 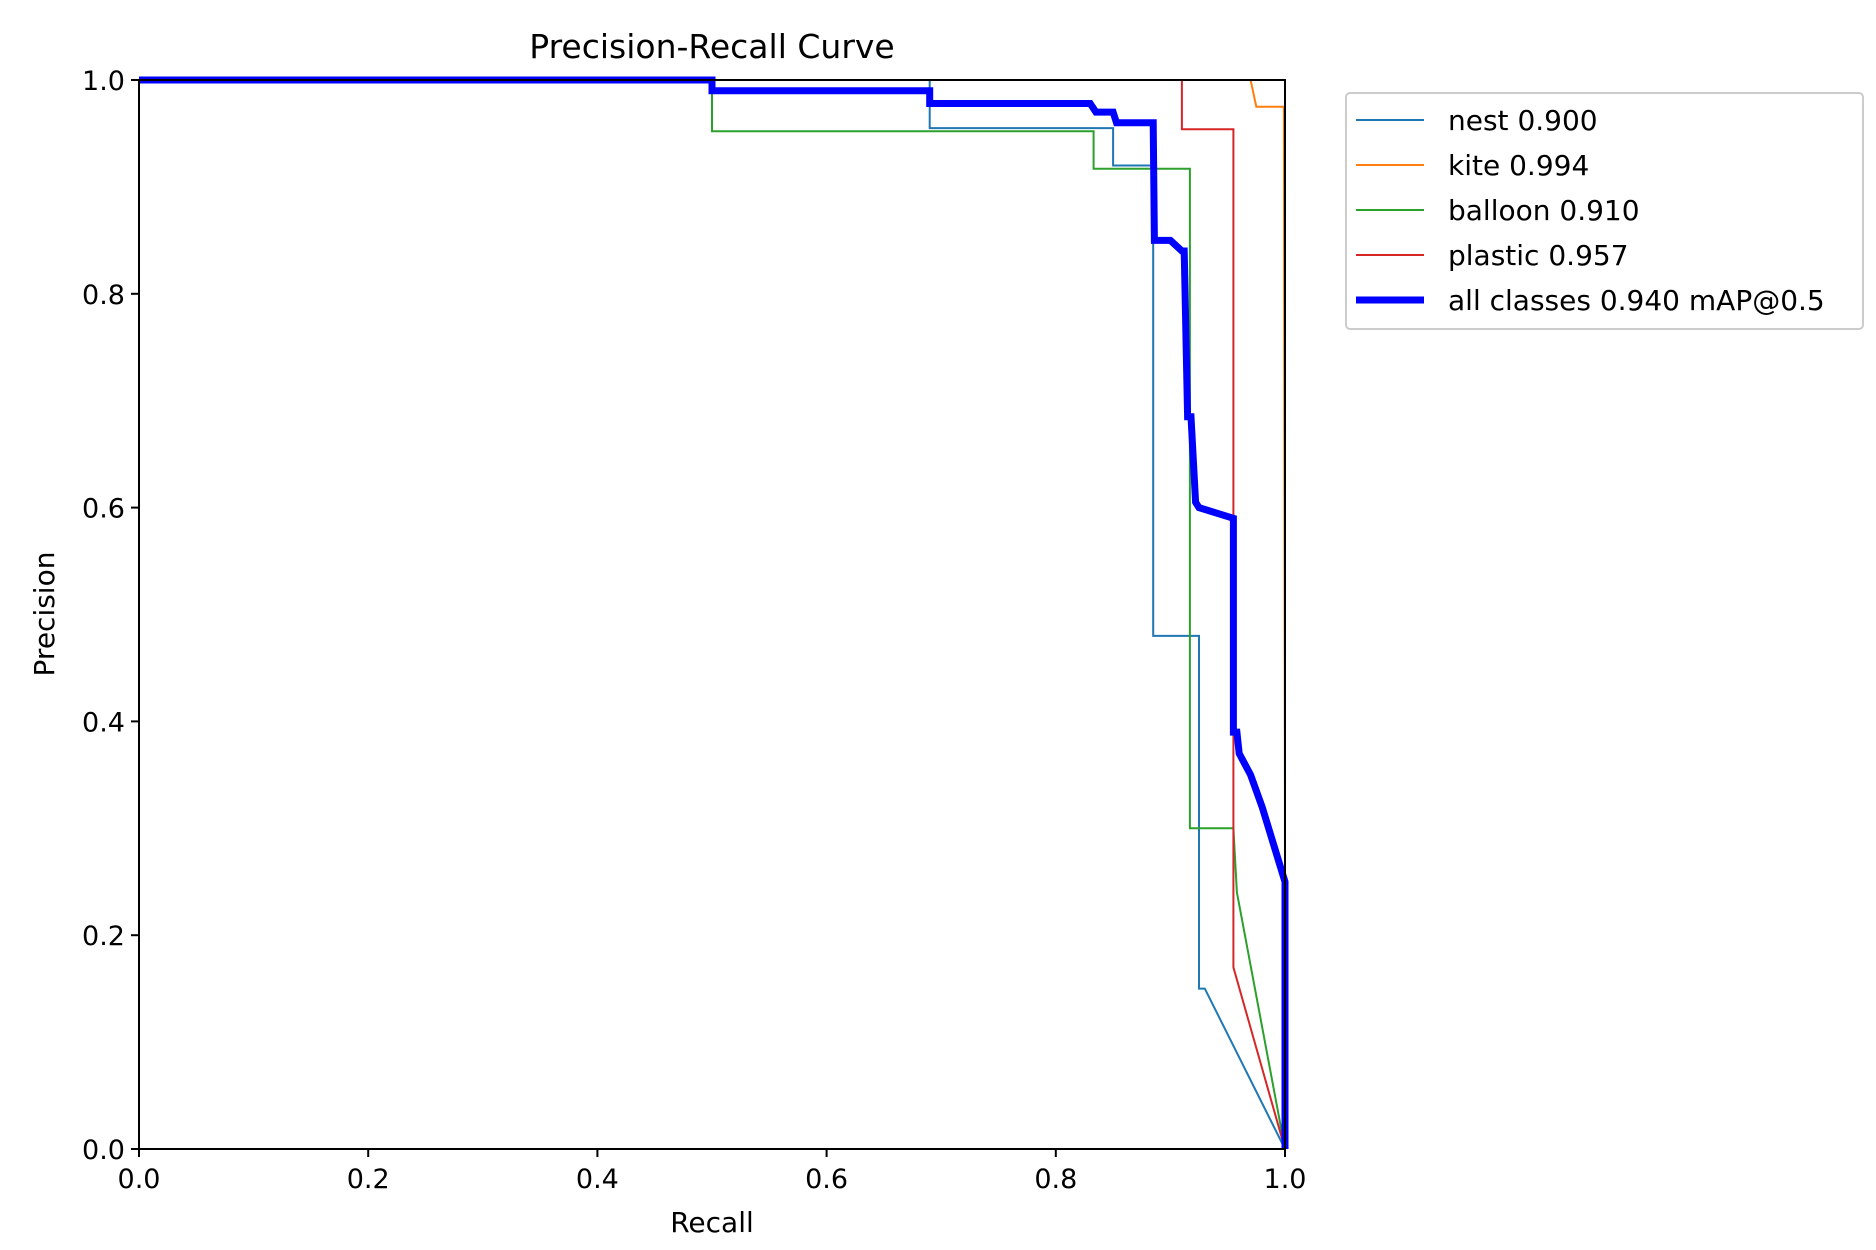 I want to click on x-tick-label: 0.4, so click(x=597, y=1179).